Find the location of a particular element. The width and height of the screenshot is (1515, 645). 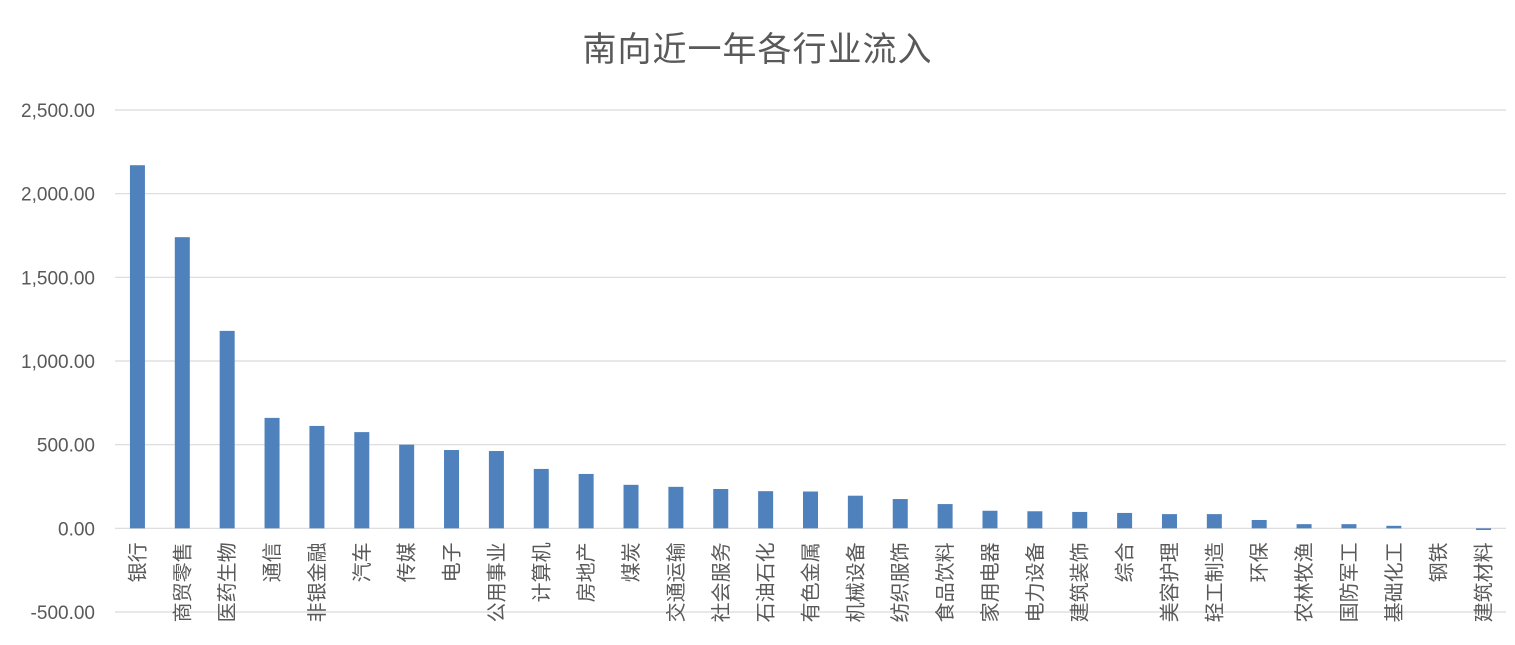

x-category-label: 非银金融 is located at coordinates (317, 582).